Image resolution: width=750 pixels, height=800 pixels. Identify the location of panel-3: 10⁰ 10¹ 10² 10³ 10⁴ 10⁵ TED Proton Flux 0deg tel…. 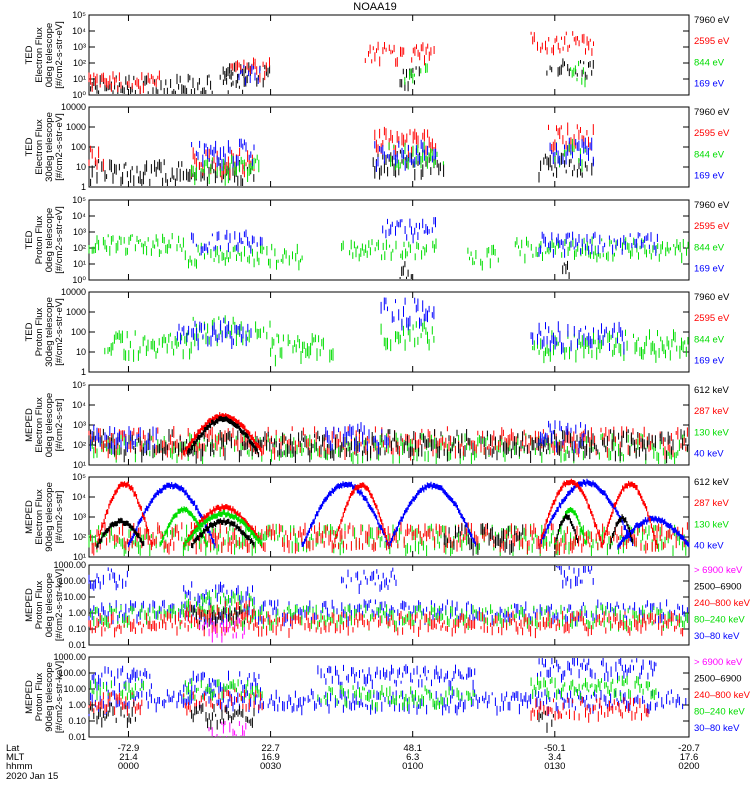
(377, 240).